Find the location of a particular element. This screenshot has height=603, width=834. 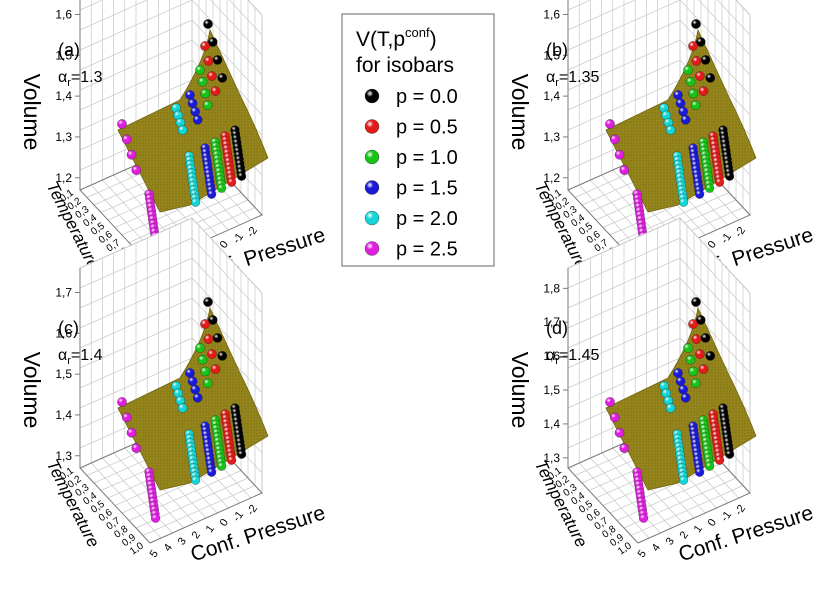

legend-label: p = 2.0 is located at coordinates (427, 219).